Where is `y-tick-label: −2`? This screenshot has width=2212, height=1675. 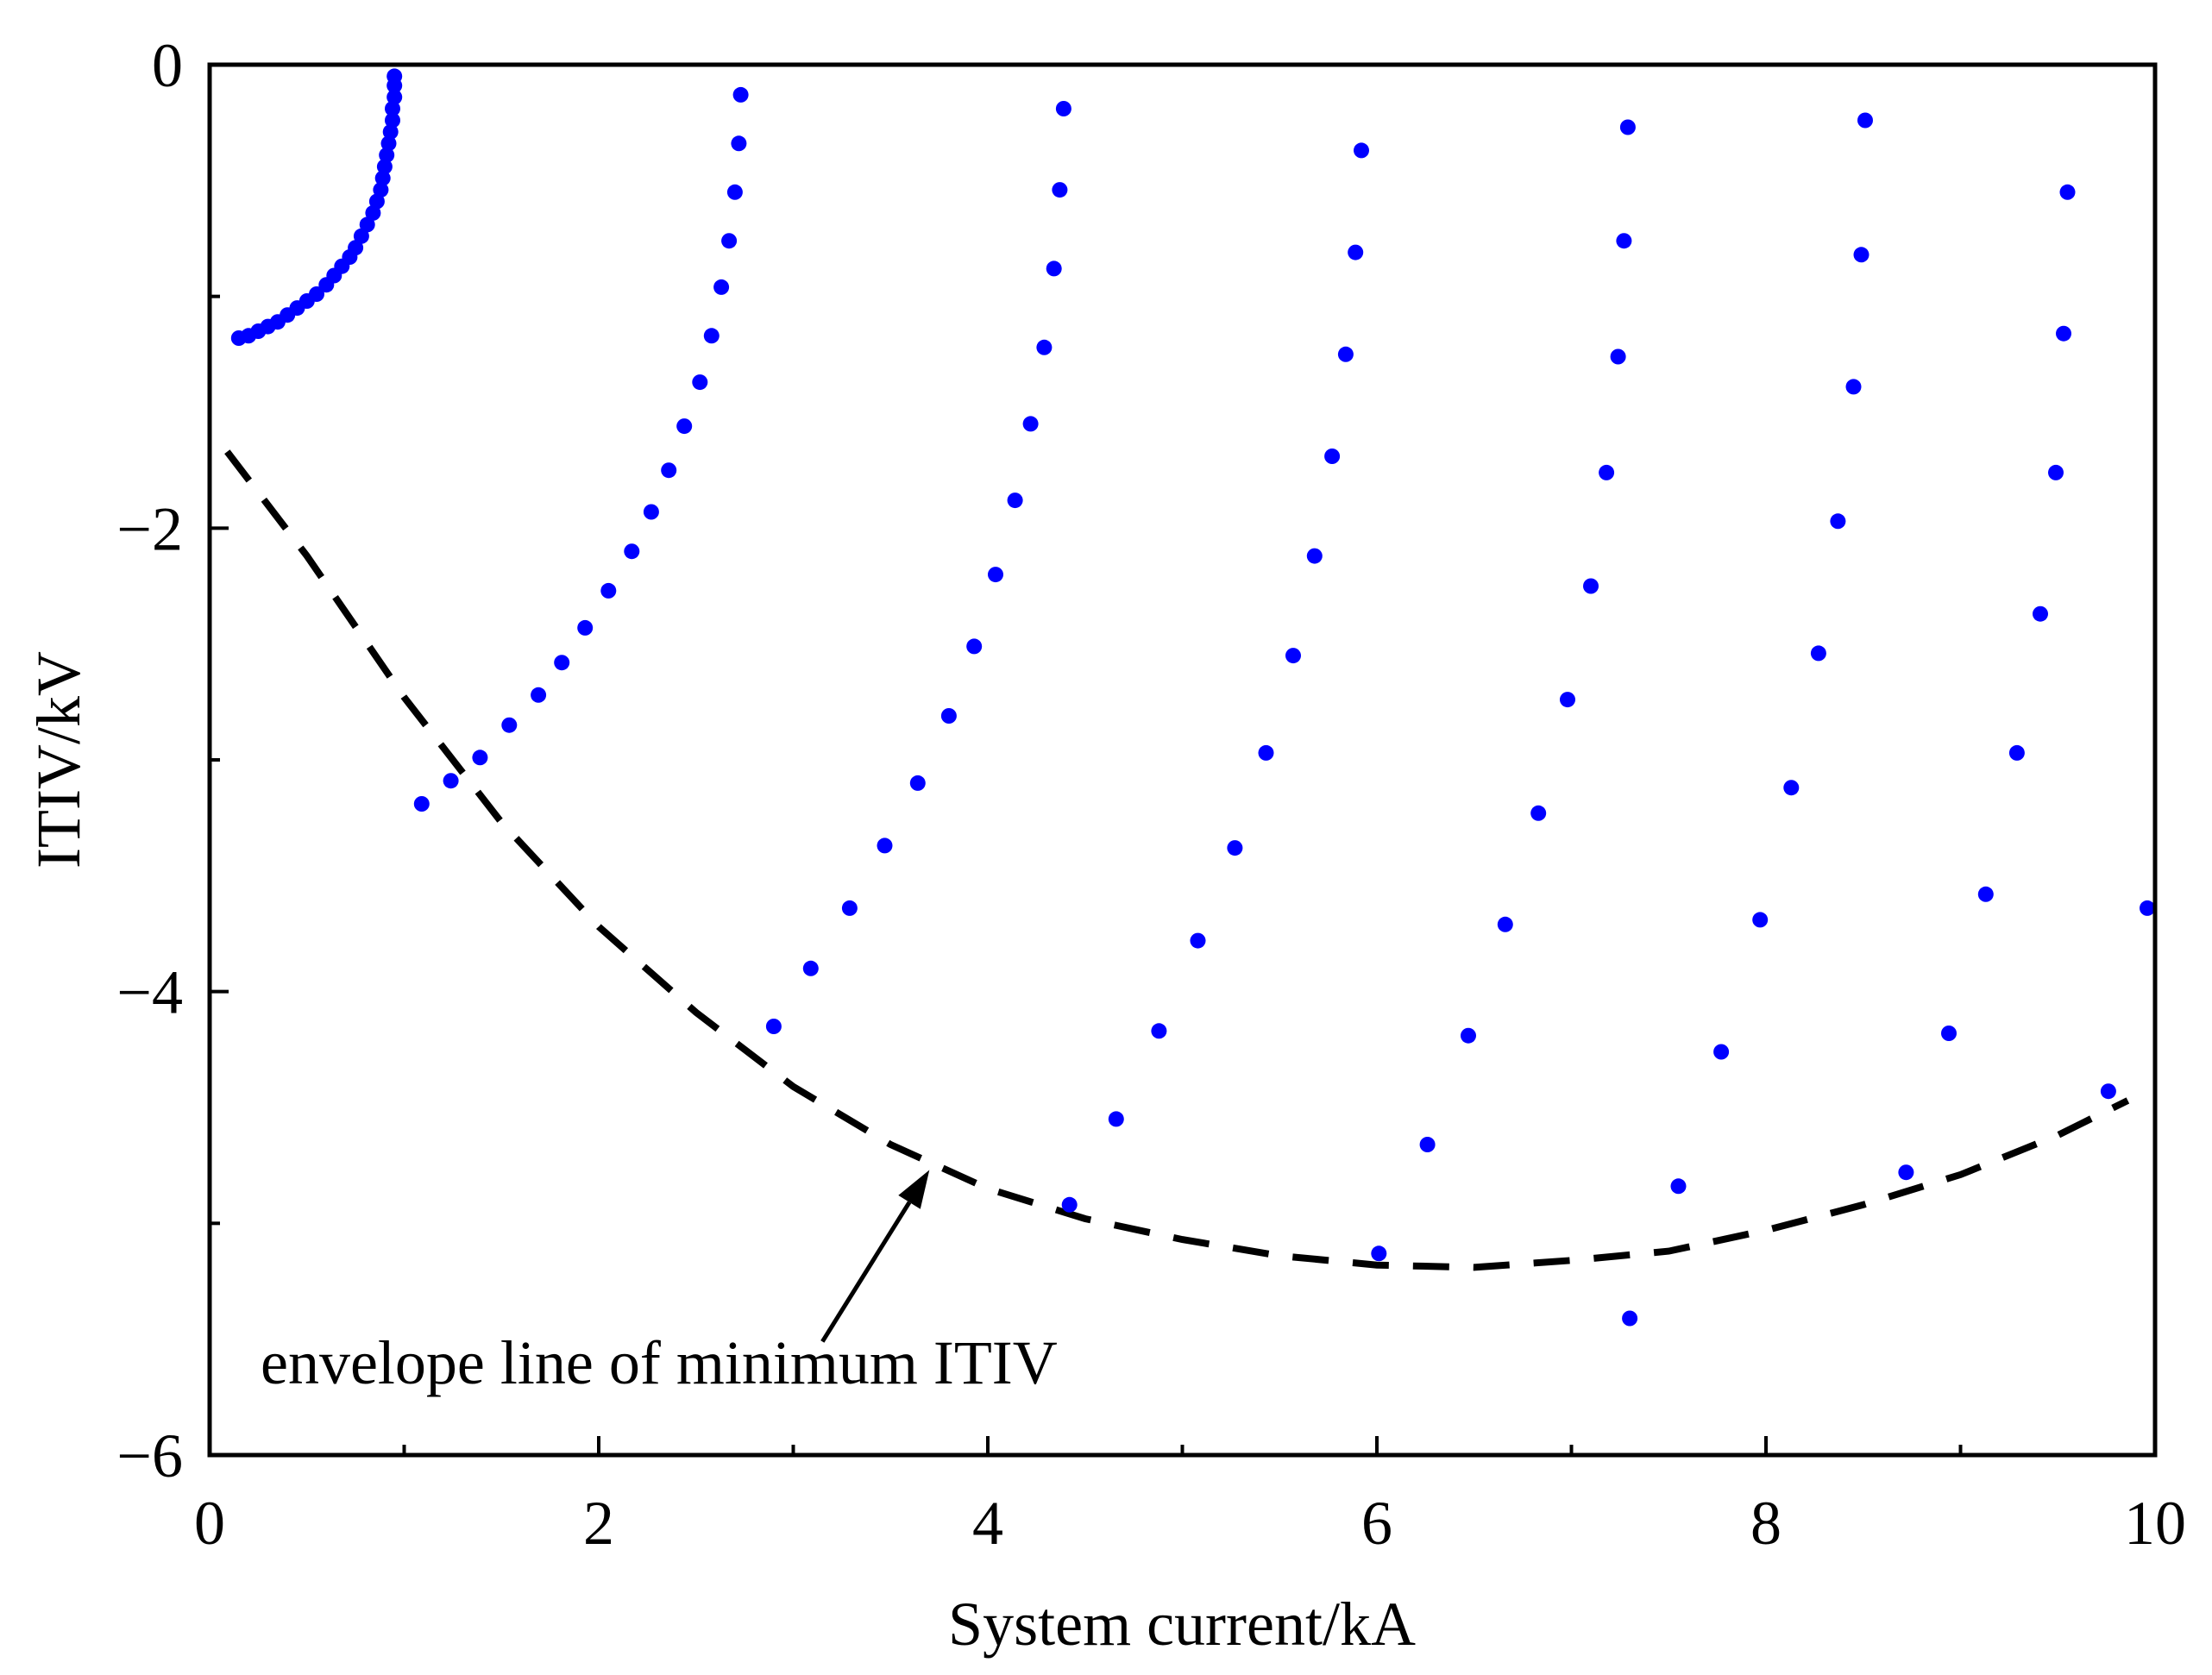 y-tick-label: −2 is located at coordinates (150, 528).